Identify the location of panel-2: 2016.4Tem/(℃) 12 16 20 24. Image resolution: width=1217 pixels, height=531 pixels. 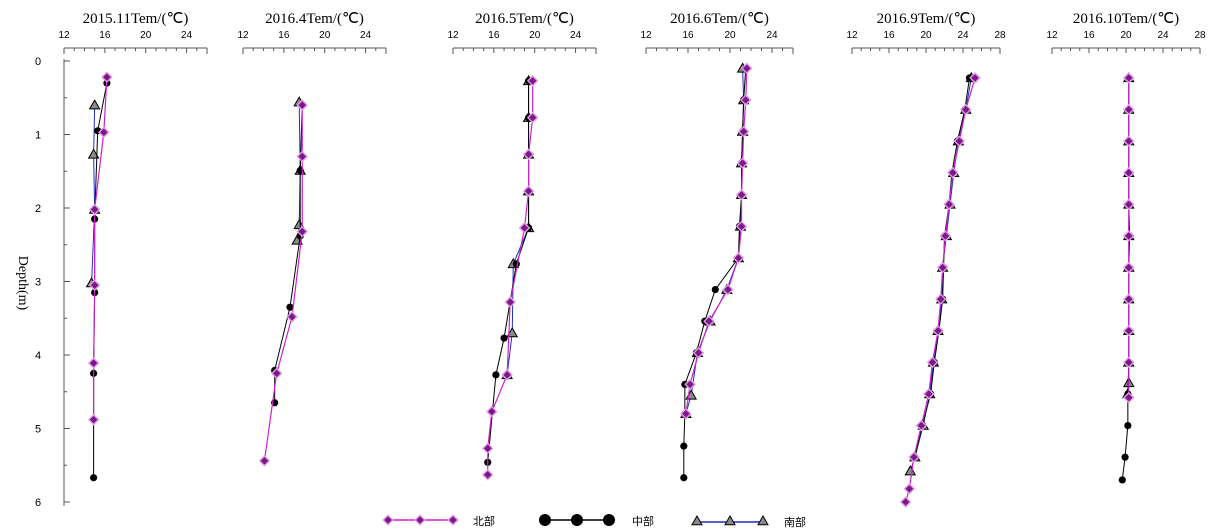
(312, 239).